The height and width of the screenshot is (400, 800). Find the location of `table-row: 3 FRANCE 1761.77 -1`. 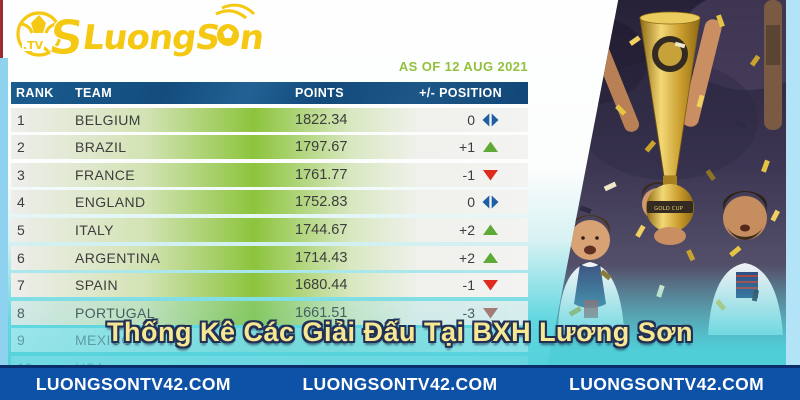

table-row: 3 FRANCE 1761.77 -1 is located at coordinates (269, 174).